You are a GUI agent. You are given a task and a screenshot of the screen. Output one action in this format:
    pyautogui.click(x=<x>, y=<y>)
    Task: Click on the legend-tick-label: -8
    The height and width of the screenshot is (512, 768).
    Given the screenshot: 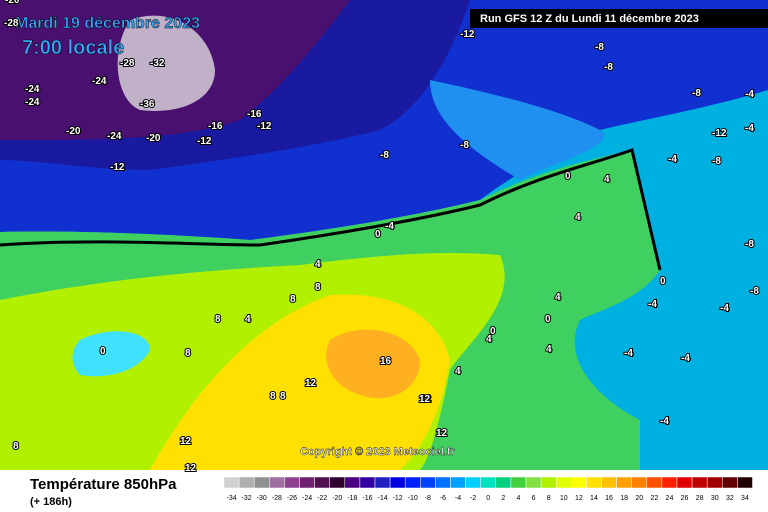 What is the action you would take?
    pyautogui.click(x=428, y=498)
    